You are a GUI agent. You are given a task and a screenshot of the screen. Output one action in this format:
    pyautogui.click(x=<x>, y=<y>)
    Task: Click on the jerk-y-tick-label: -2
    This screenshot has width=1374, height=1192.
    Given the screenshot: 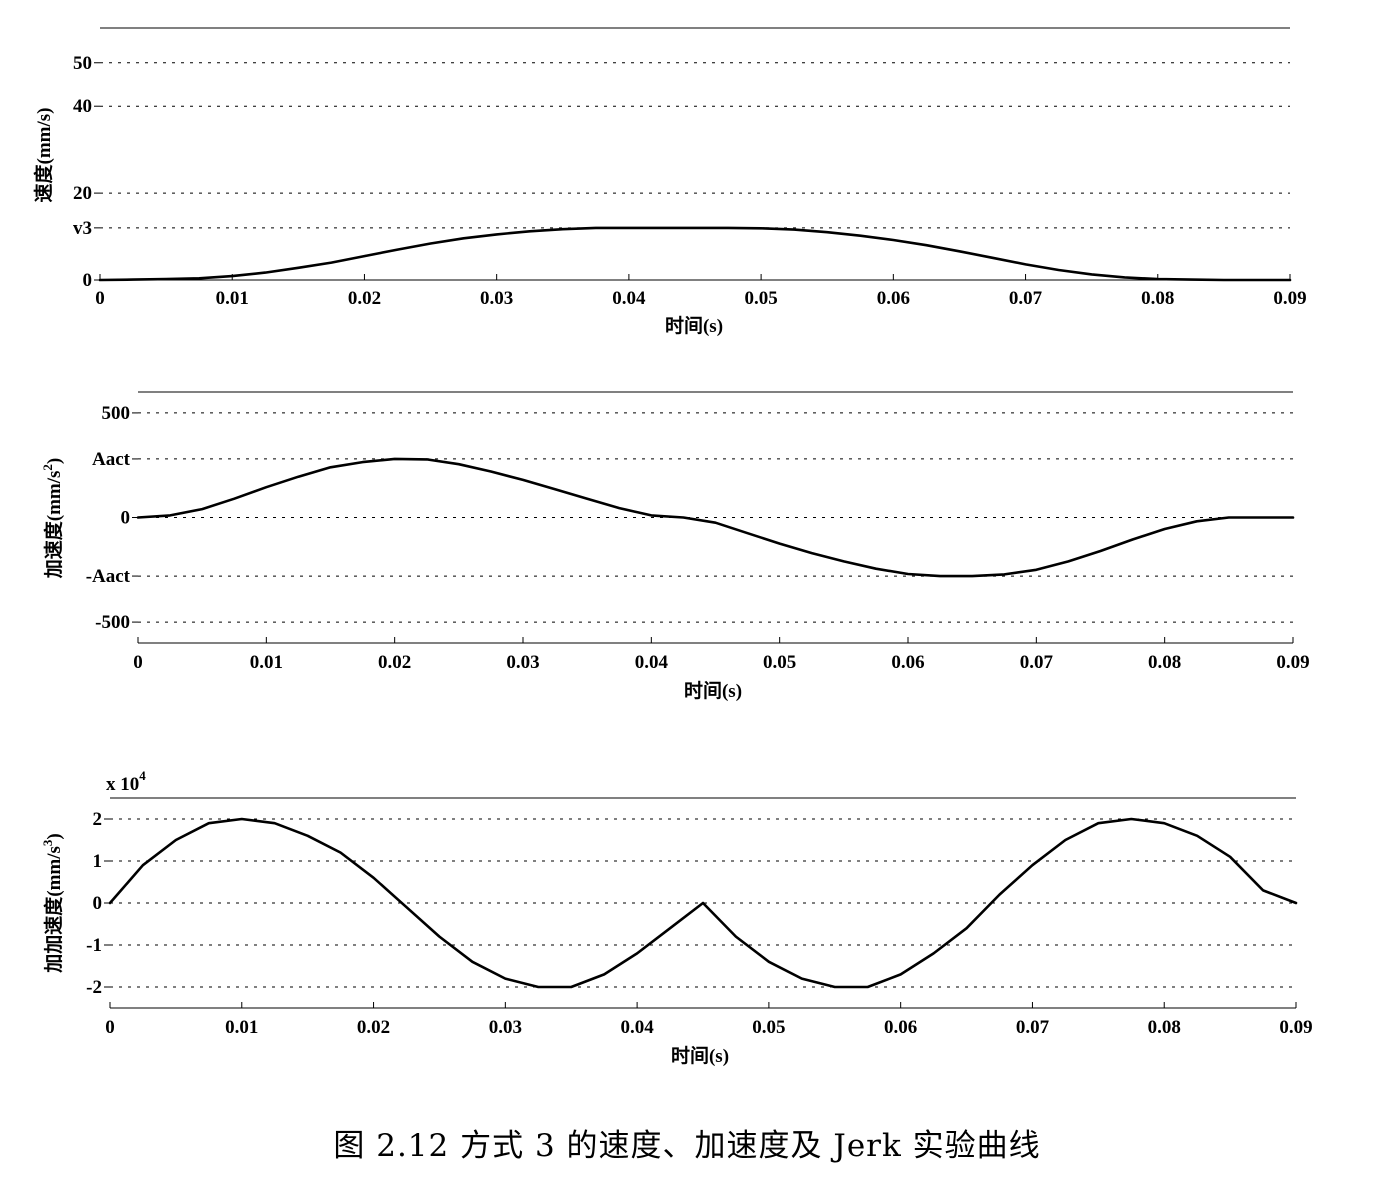 What is the action you would take?
    pyautogui.click(x=94, y=987)
    